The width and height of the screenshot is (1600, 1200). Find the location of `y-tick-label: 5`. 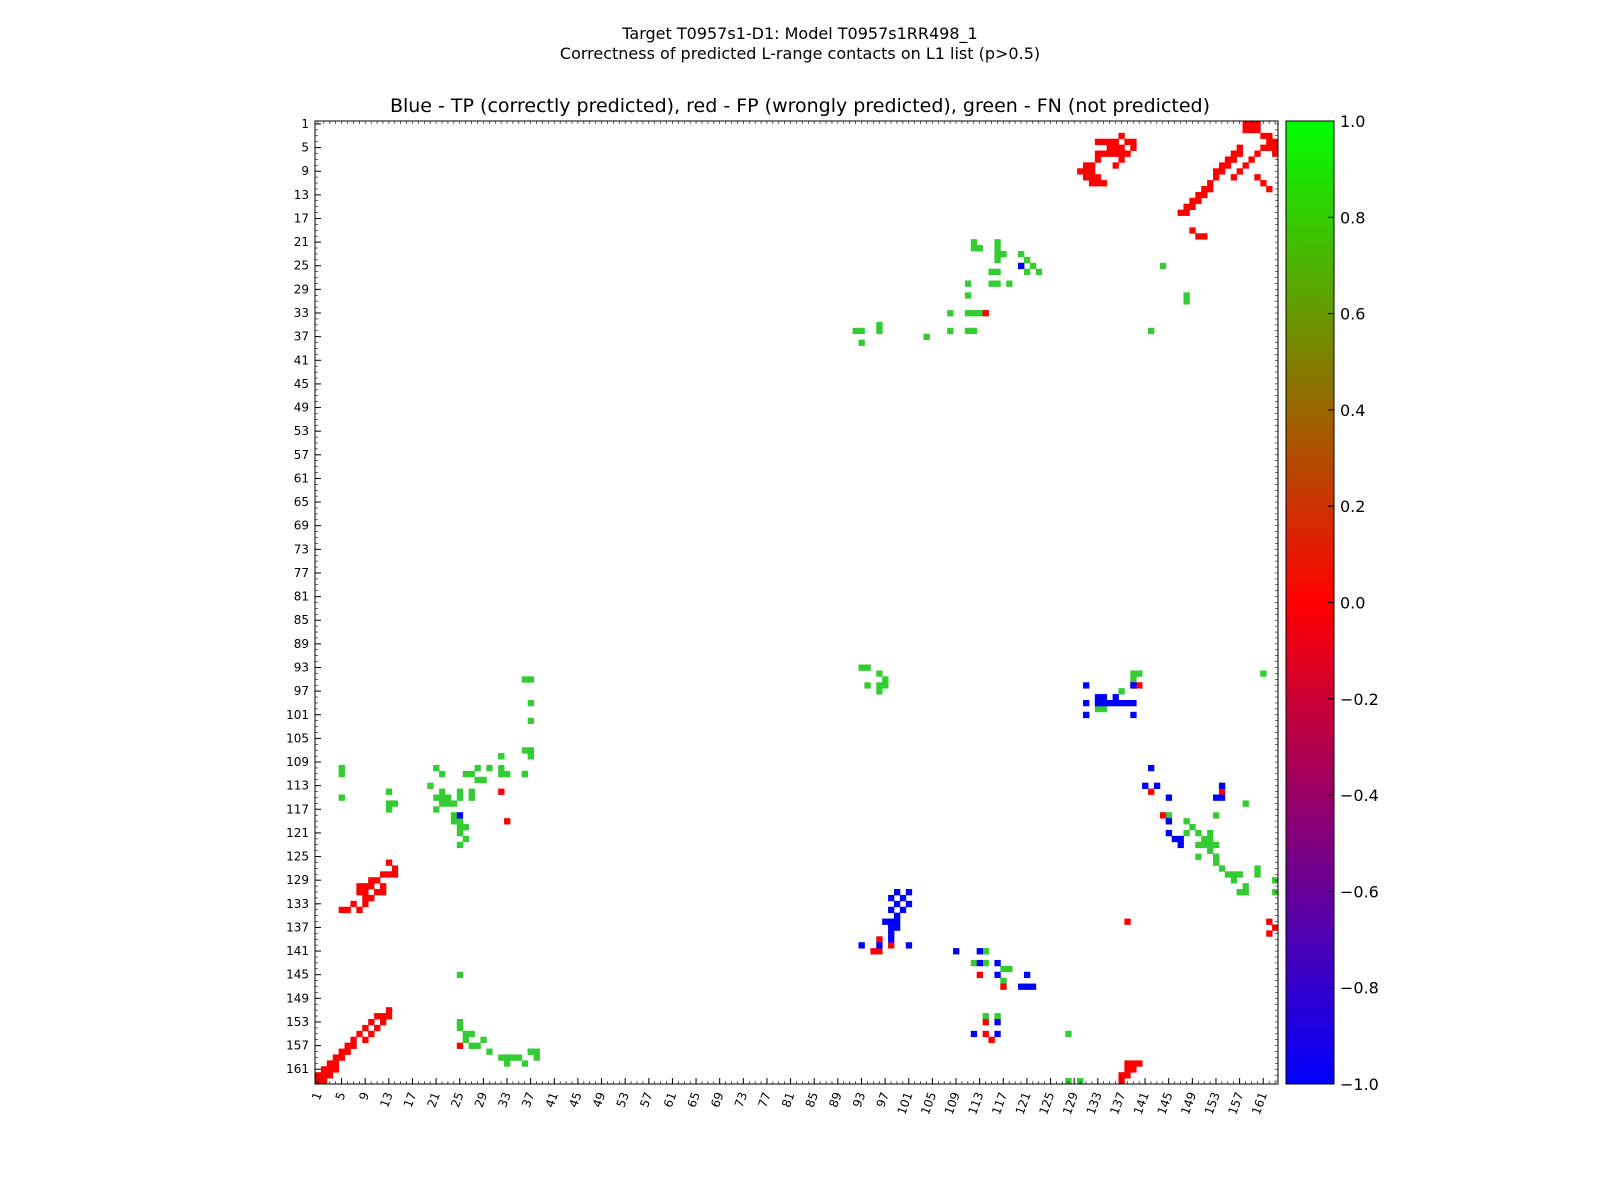

y-tick-label: 5 is located at coordinates (305, 148).